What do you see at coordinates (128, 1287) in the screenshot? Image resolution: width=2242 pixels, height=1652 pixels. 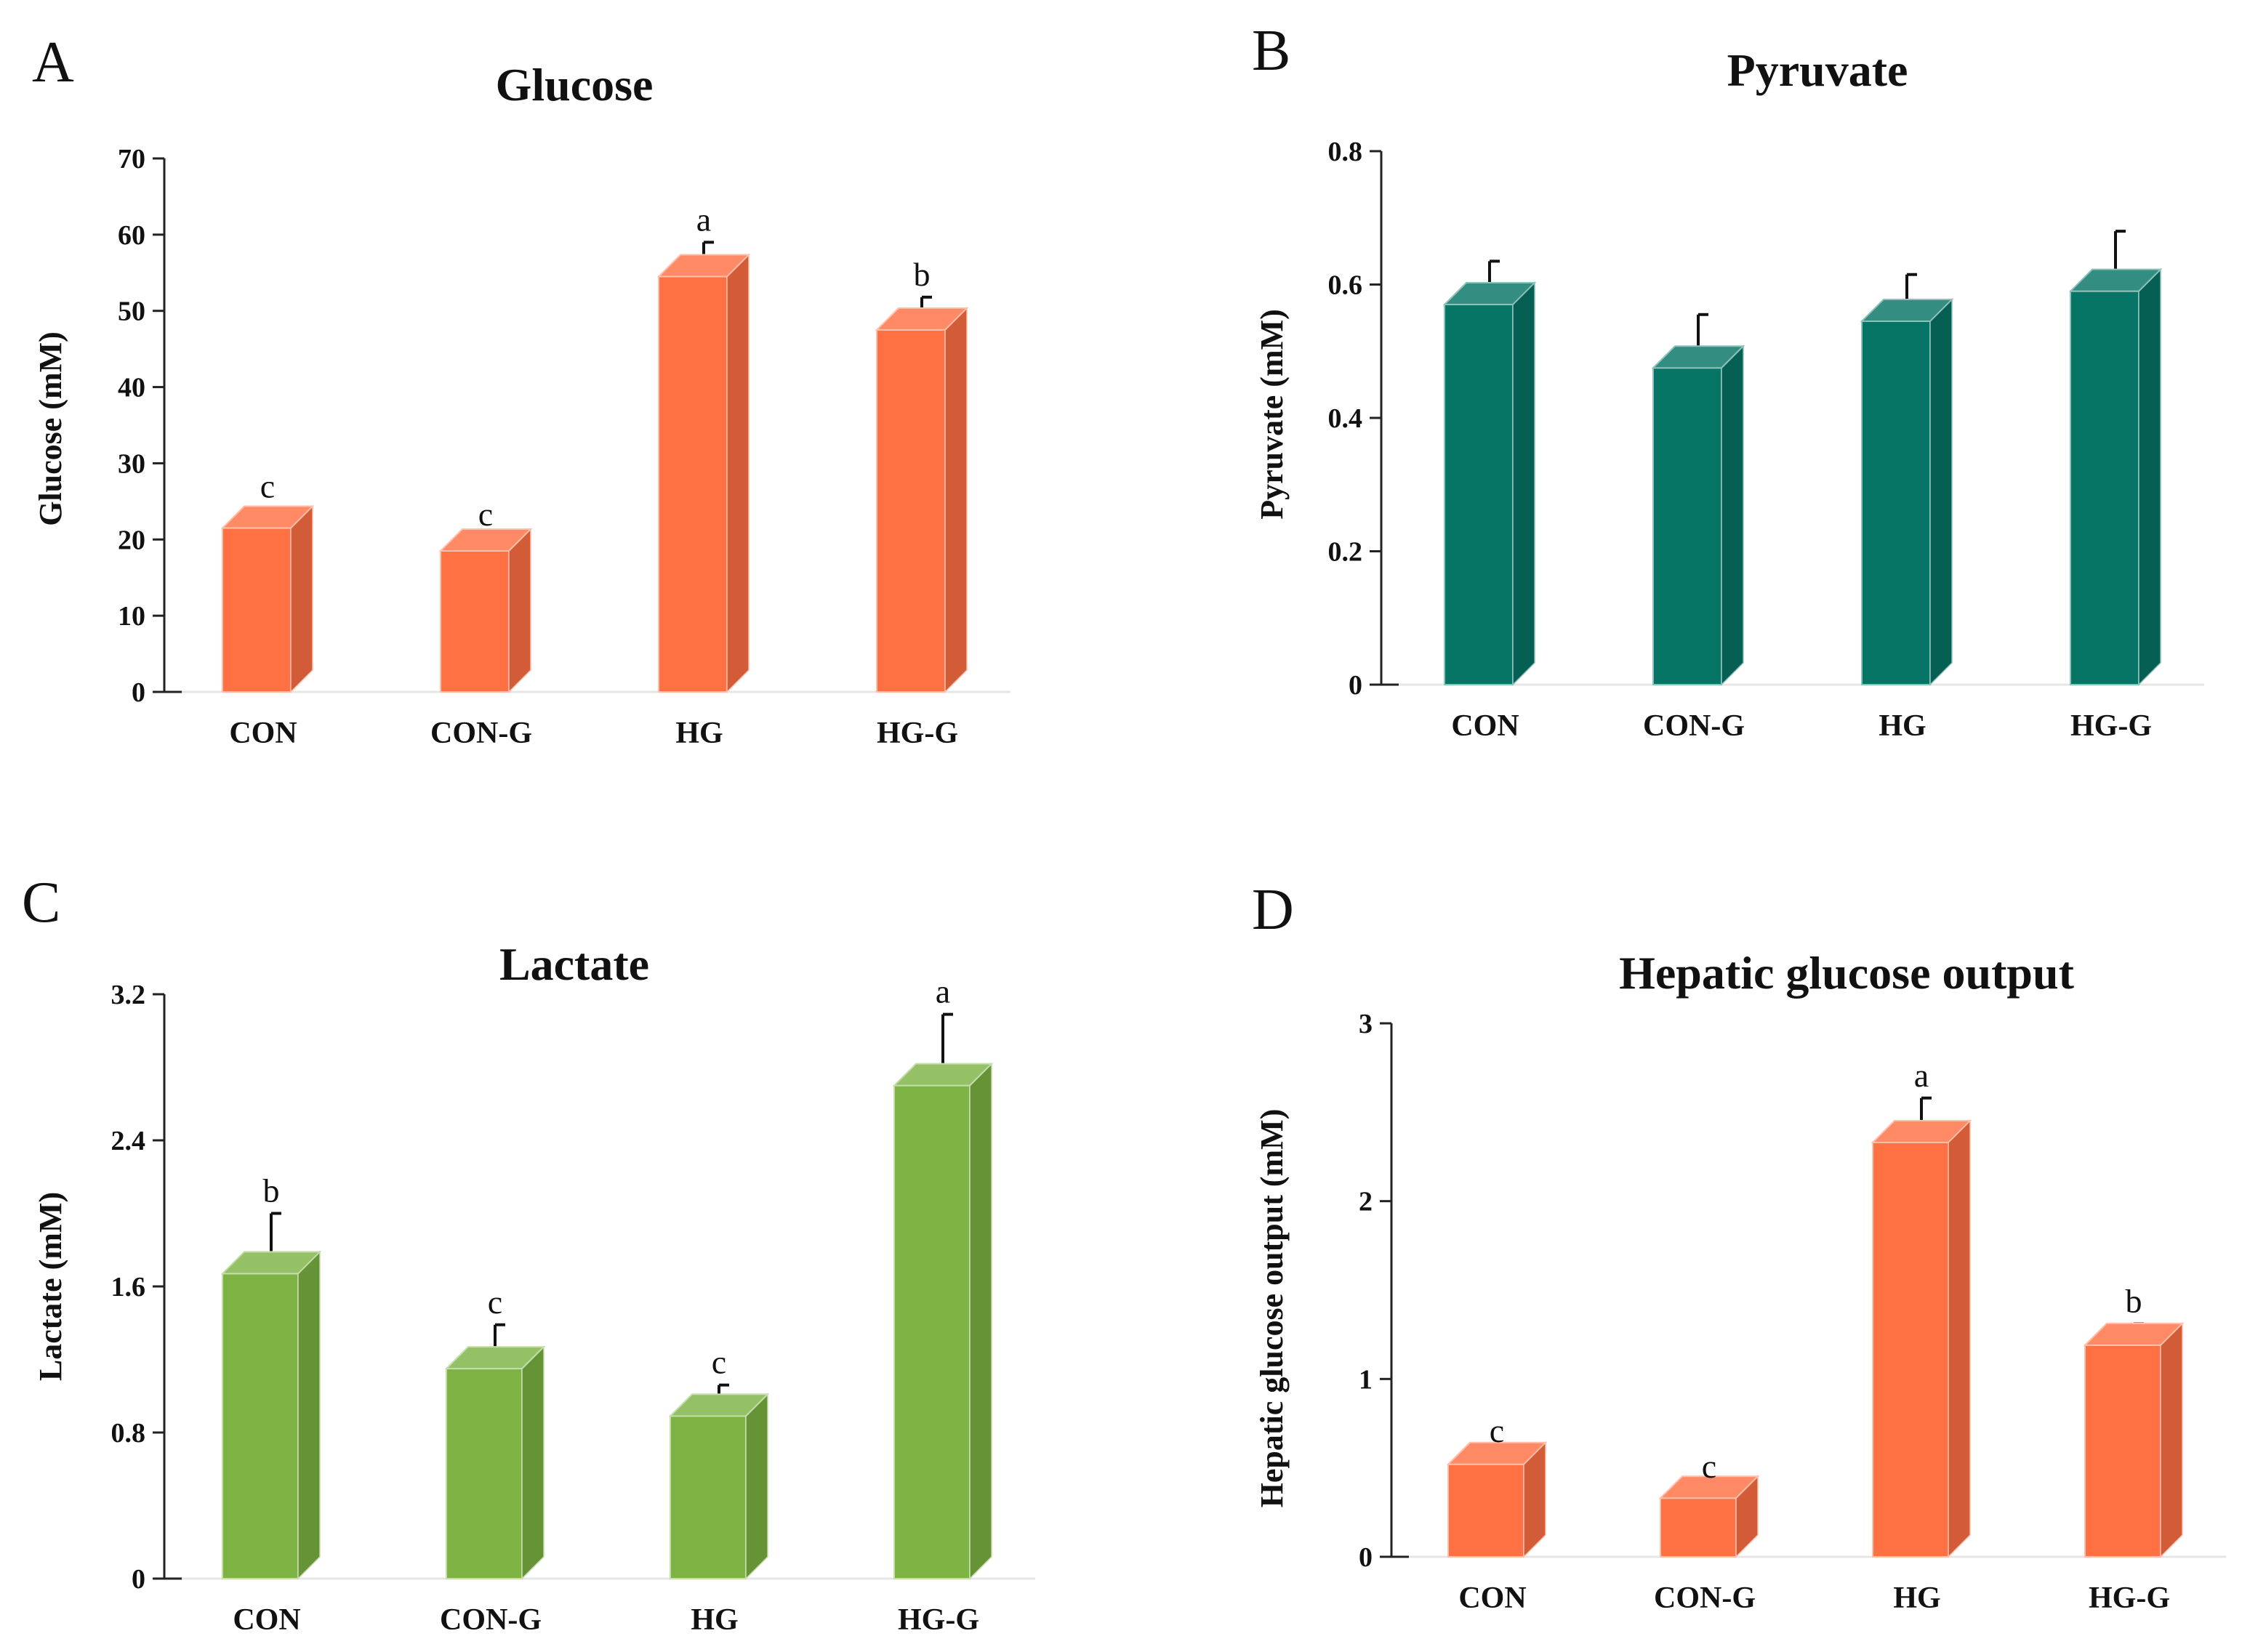 I see `y-tick-label: 1.6` at bounding box center [128, 1287].